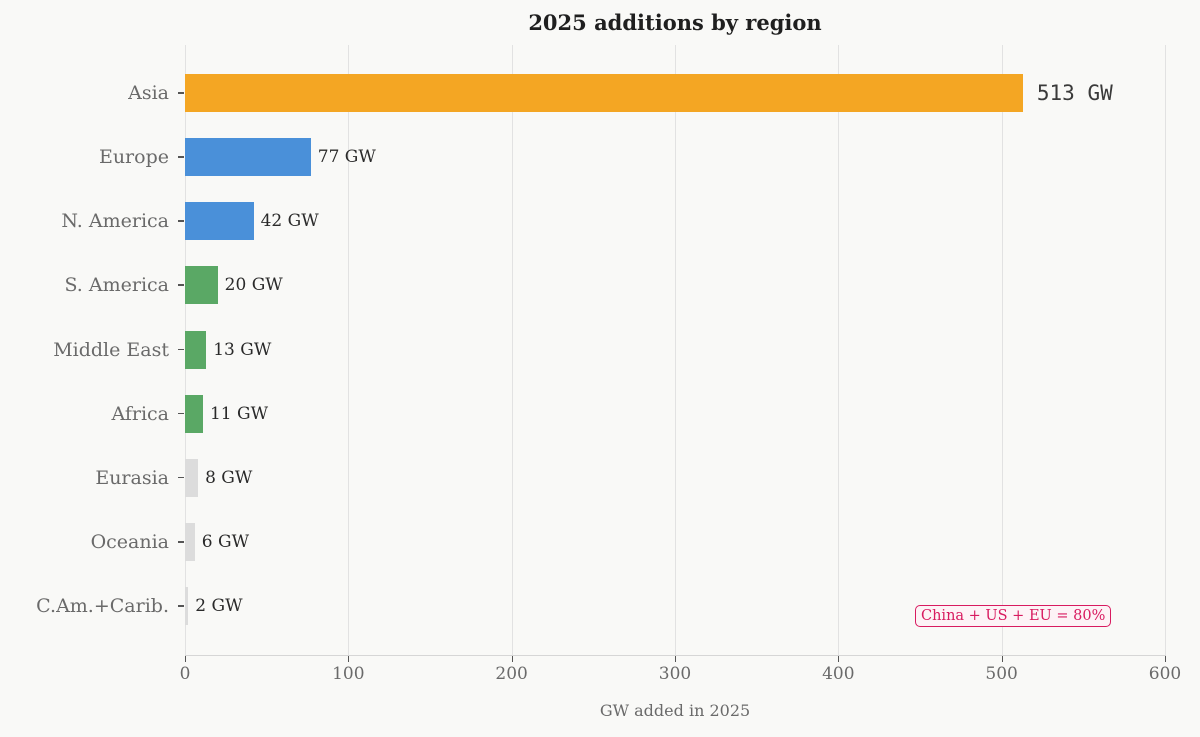 The image size is (1200, 737). What do you see at coordinates (289, 221) in the screenshot?
I see `value-label: 42 GW` at bounding box center [289, 221].